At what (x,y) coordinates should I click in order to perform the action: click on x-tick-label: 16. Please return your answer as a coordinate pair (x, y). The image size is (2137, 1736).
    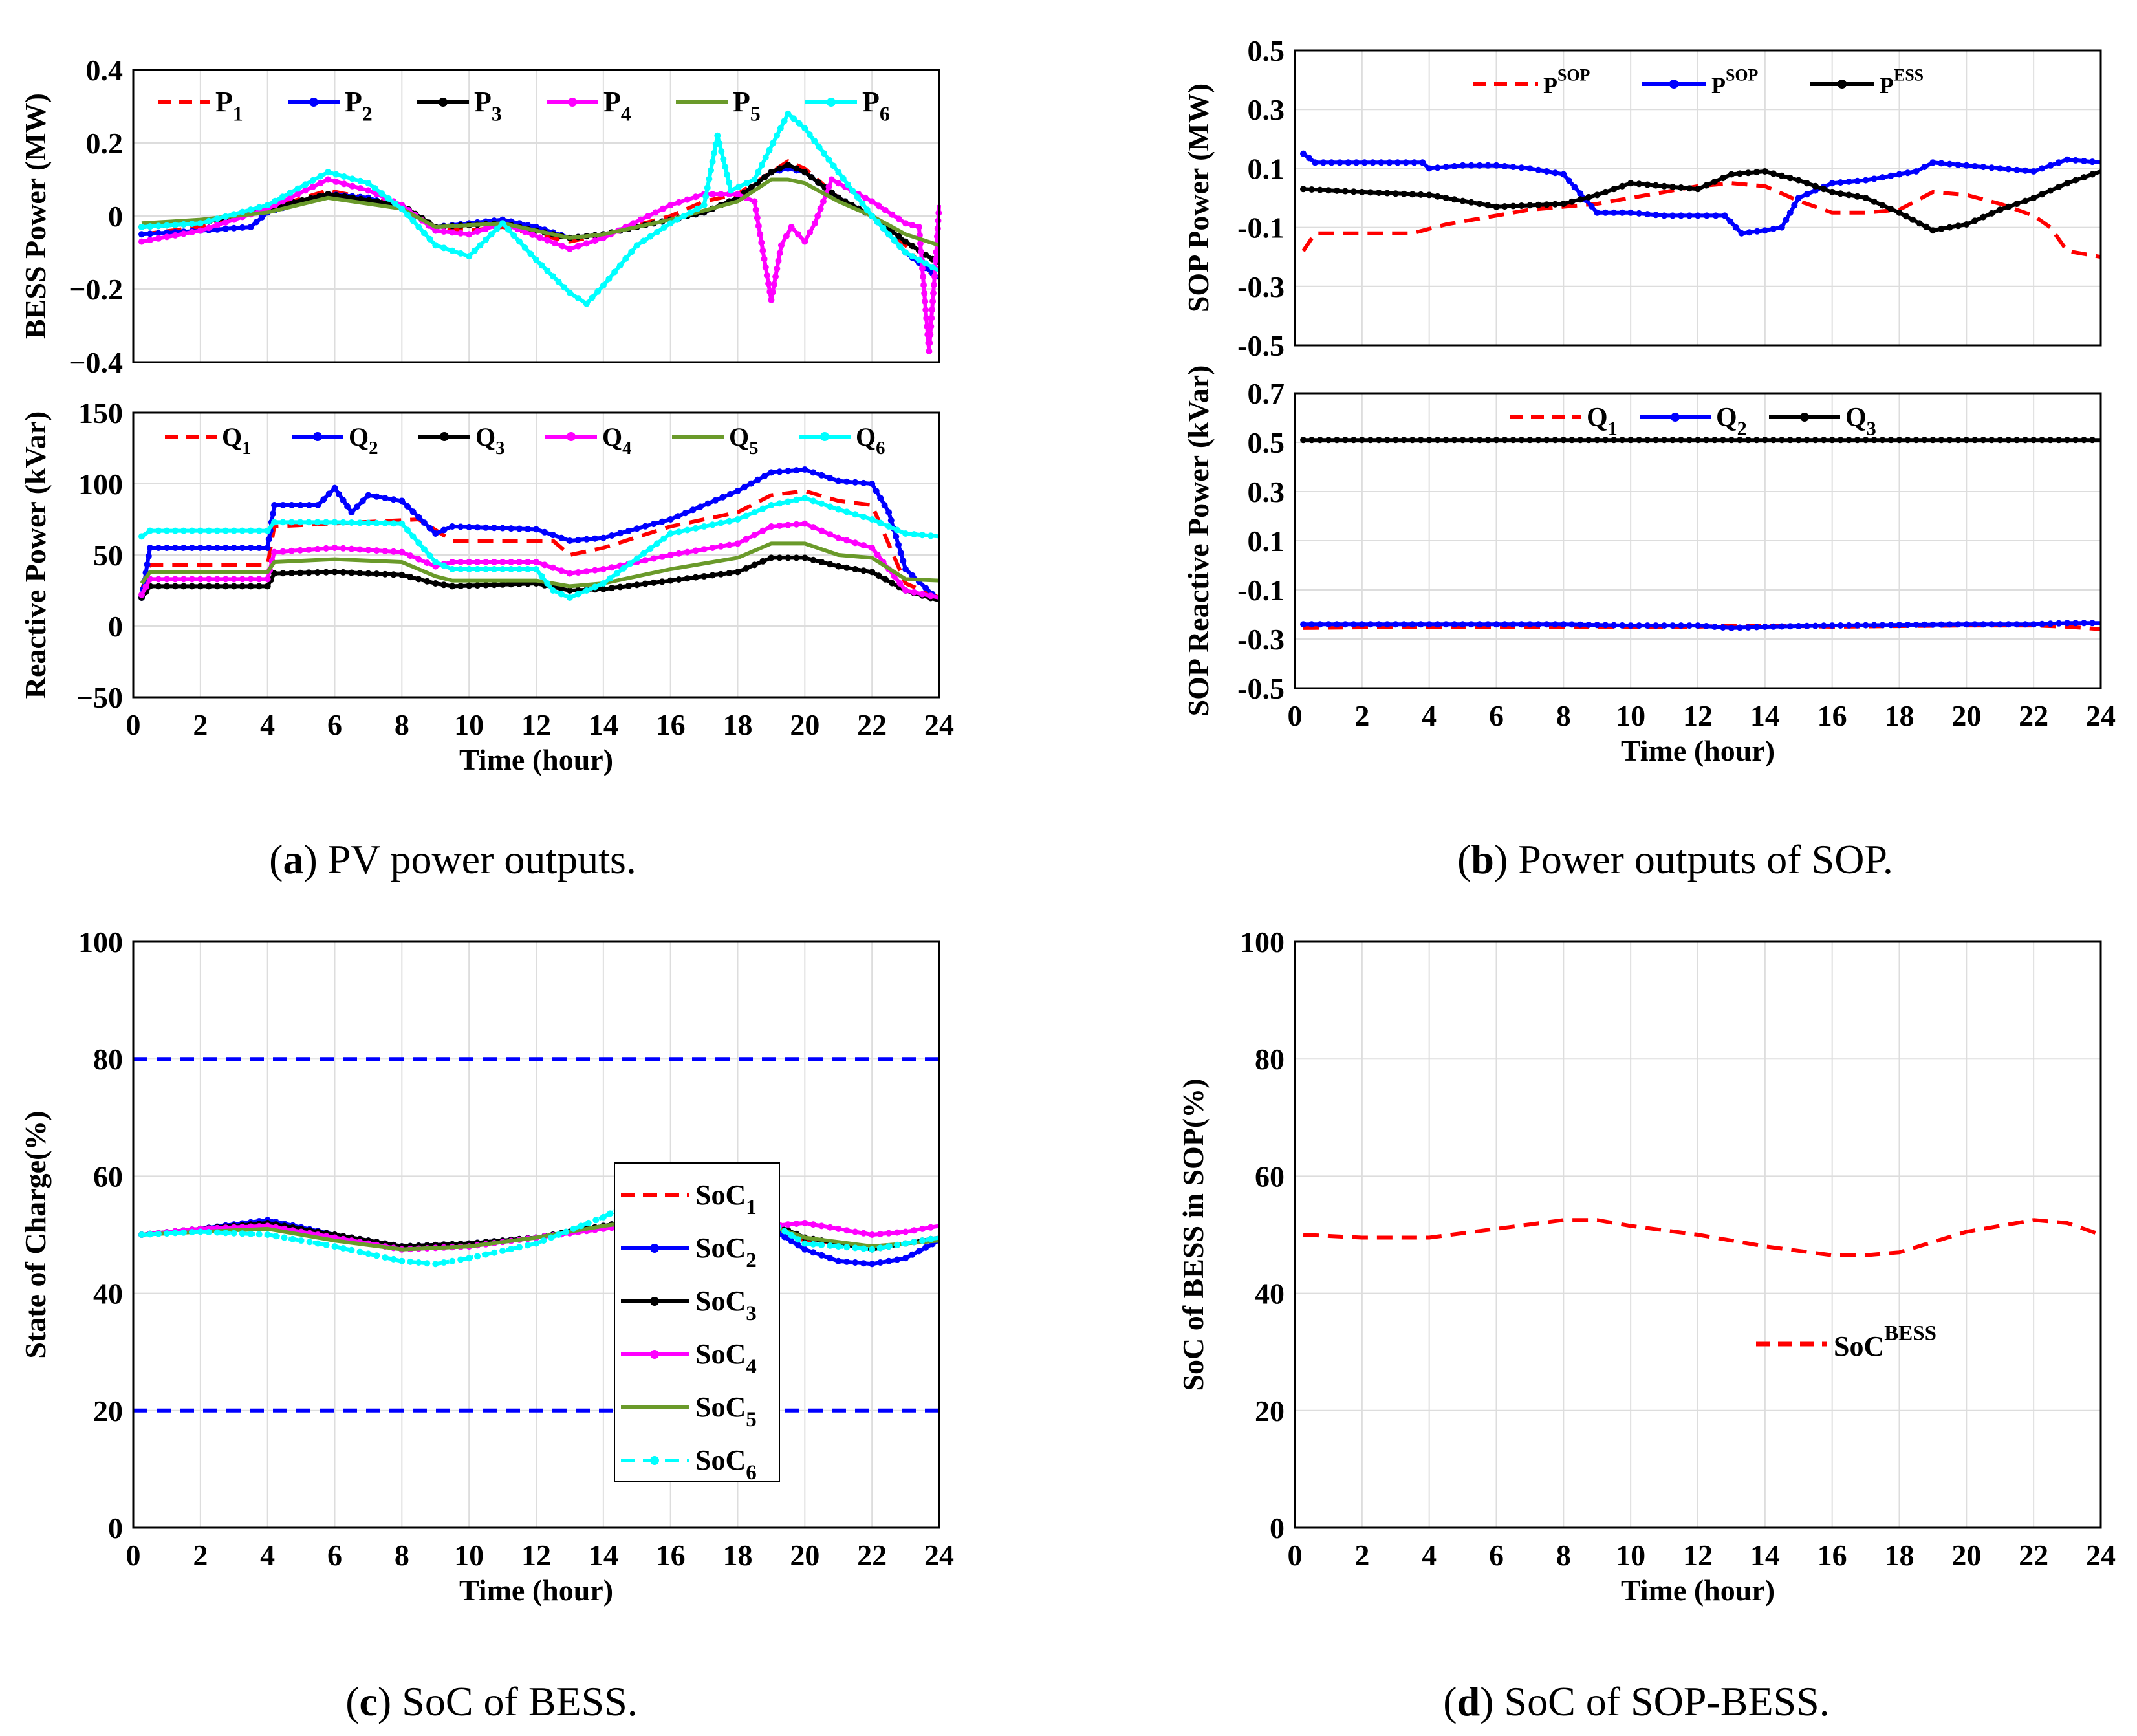
    Looking at the image, I should click on (671, 1555).